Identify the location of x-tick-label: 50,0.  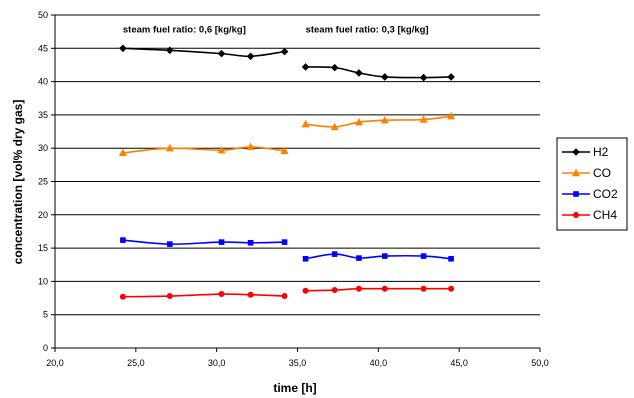
(540, 363).